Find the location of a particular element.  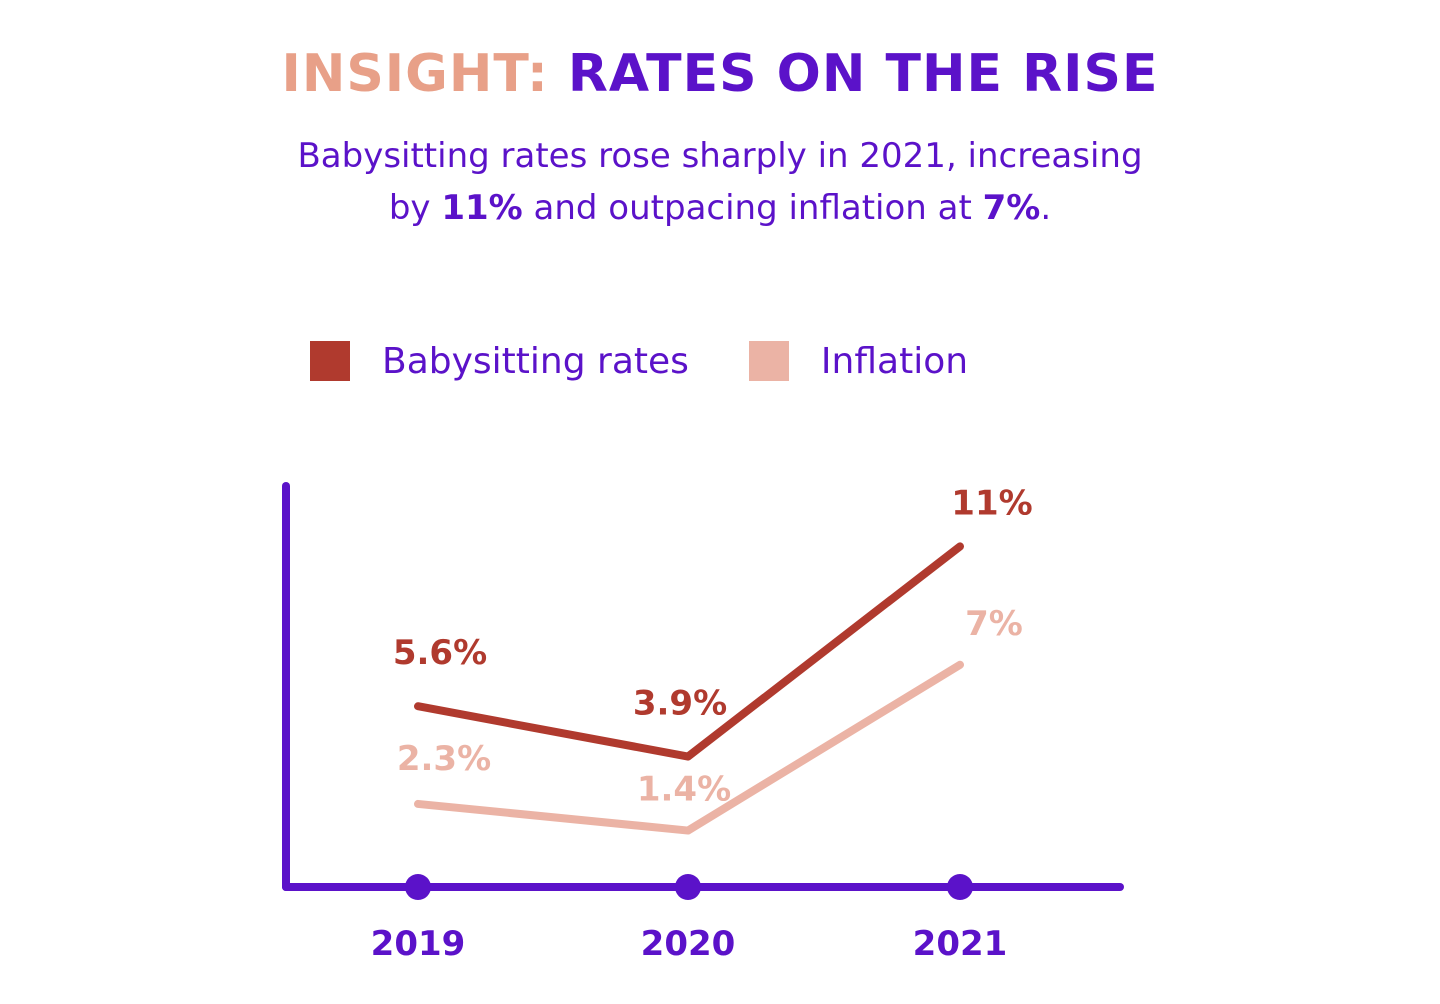

page-title: INSIGHT: RATES ON THE RISE is located at coordinates (720, 74).